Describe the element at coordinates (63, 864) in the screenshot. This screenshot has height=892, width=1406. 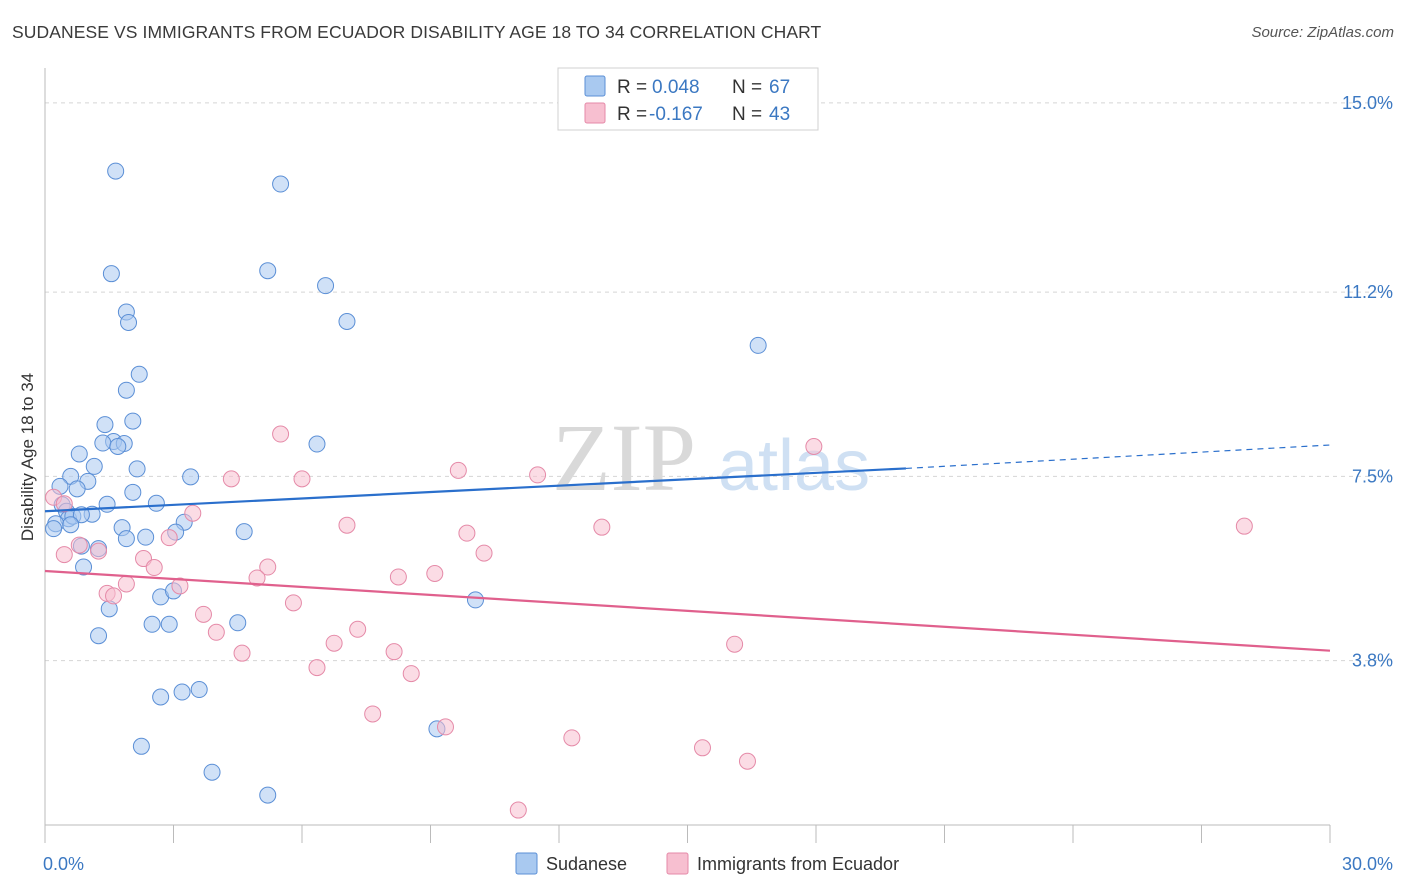
I see `x-tick-label: 0.0%` at that location.